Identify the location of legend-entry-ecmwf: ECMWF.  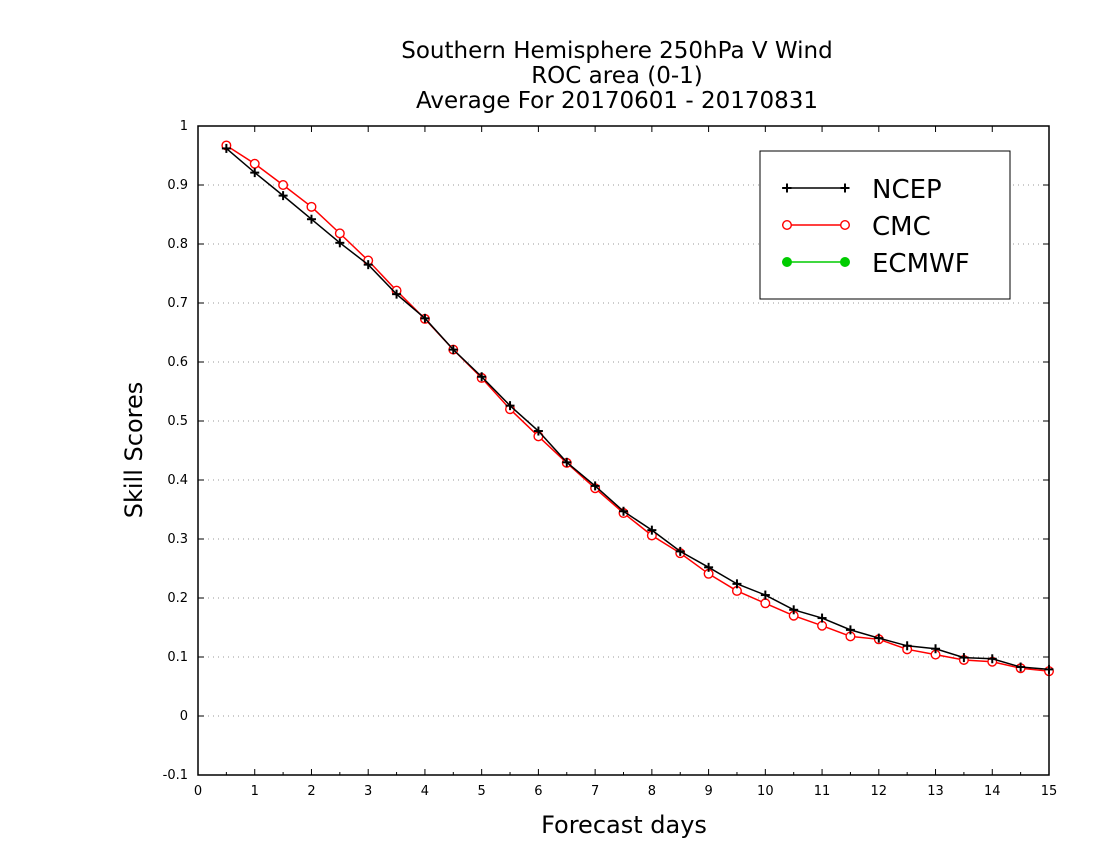
(876, 264).